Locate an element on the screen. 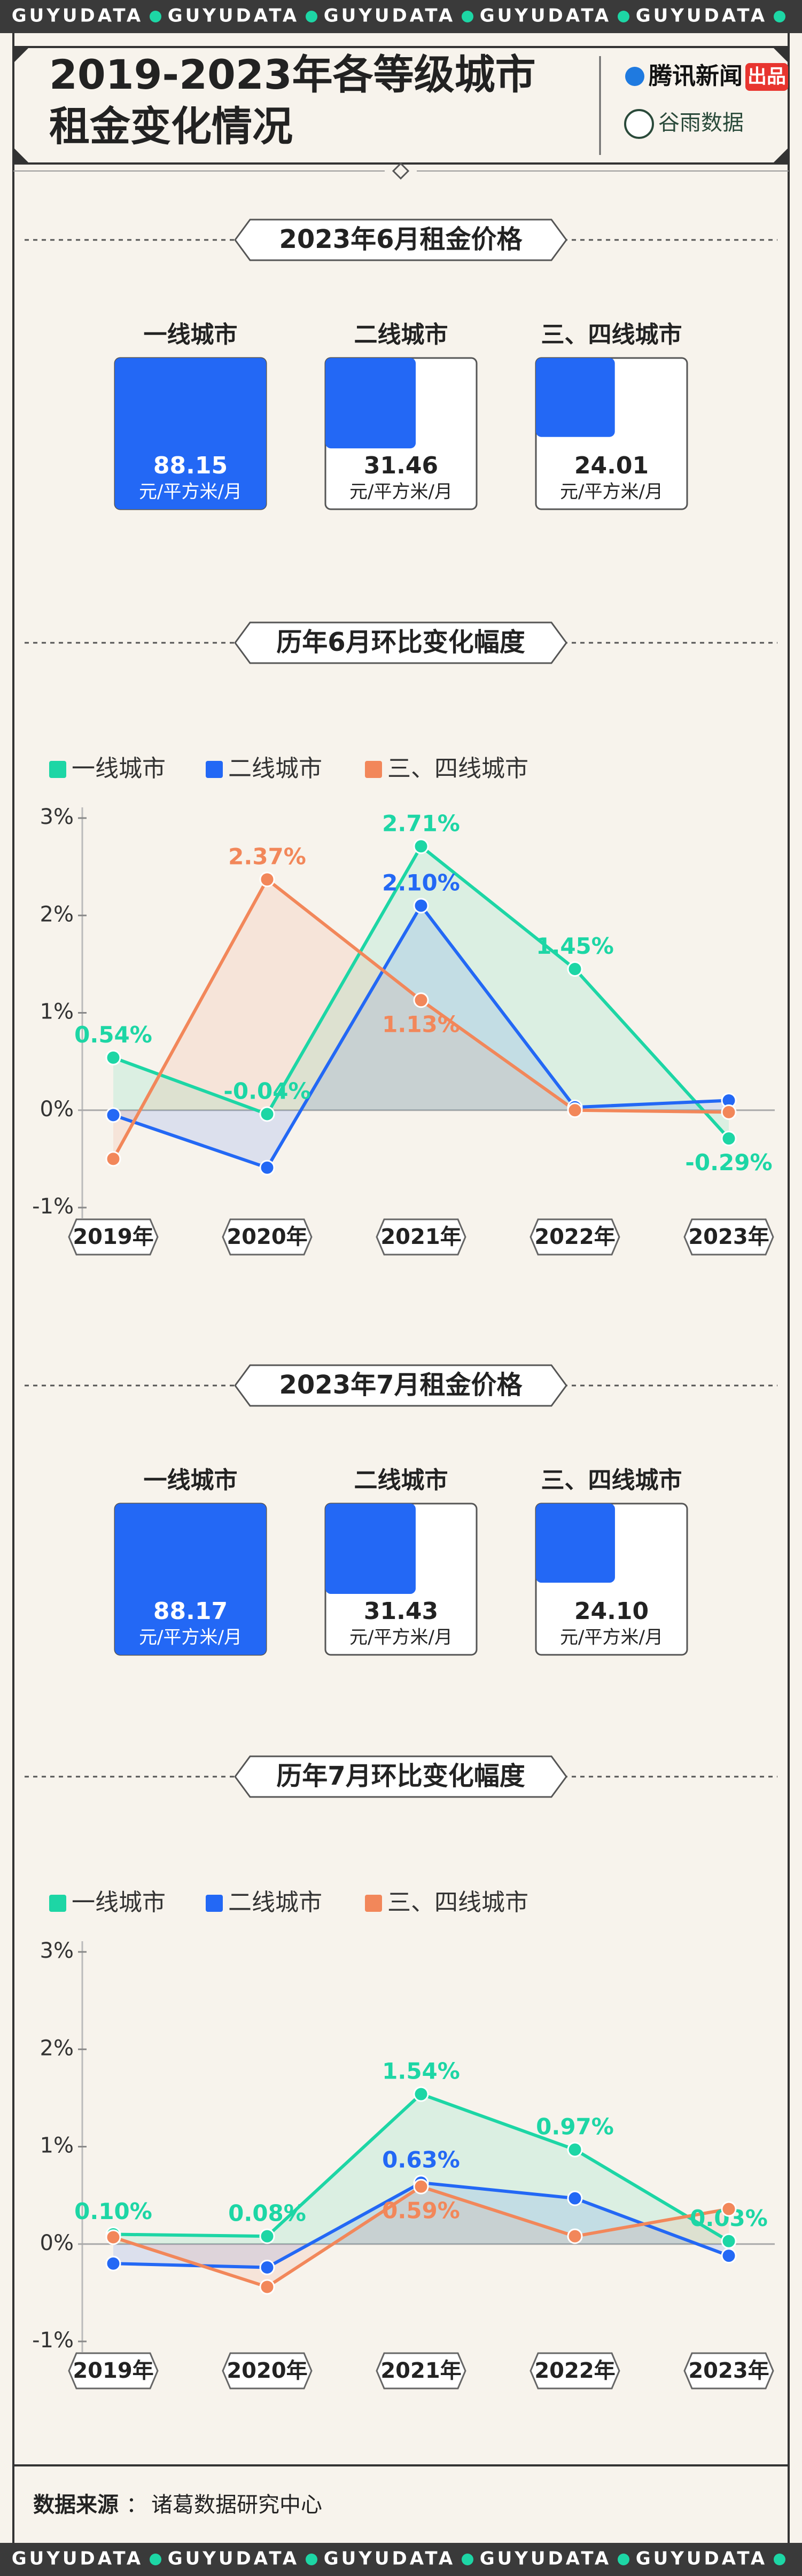 This screenshot has width=802, height=2576. logo-badge is located at coordinates (767, 77).